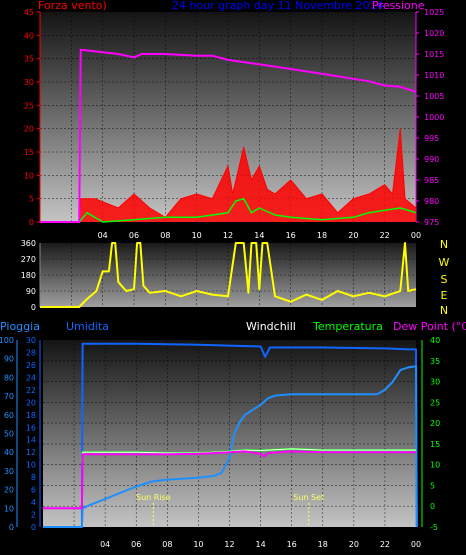  Describe the element at coordinates (431, 138) in the screenshot. I see `pressure-tick-label: 995` at that location.